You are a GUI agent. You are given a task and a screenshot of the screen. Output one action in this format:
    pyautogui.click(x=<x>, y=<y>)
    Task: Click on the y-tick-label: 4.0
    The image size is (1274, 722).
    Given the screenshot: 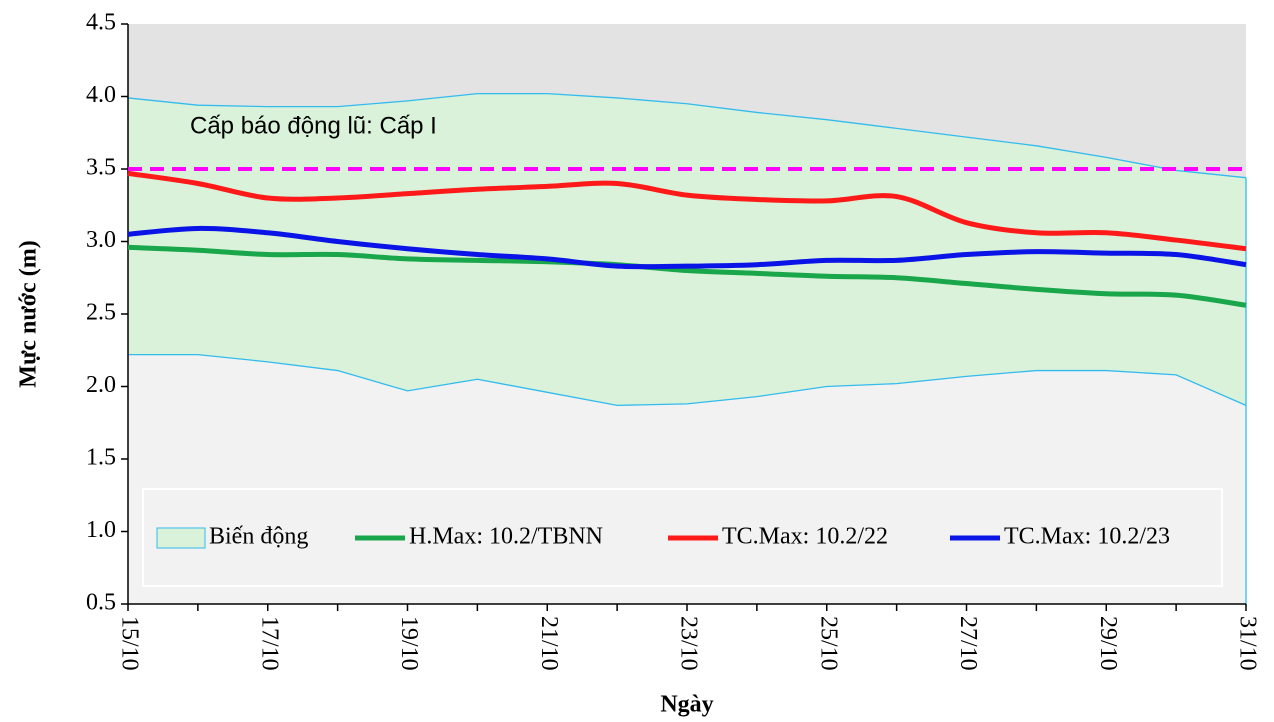 What is the action you would take?
    pyautogui.click(x=101, y=95)
    